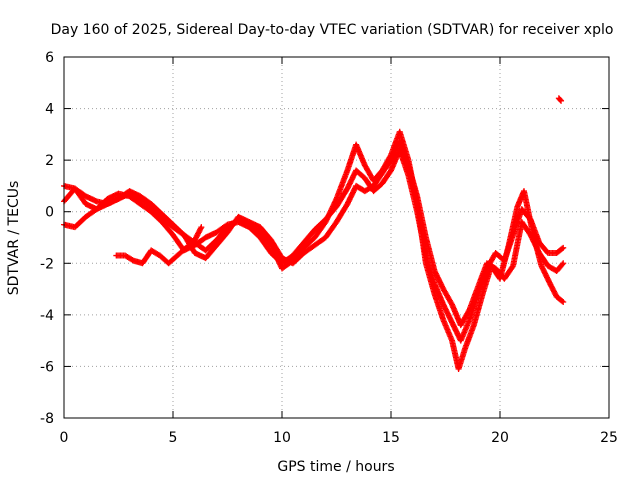  Describe the element at coordinates (49, 110) in the screenshot. I see `y-tick-label: 4` at that location.